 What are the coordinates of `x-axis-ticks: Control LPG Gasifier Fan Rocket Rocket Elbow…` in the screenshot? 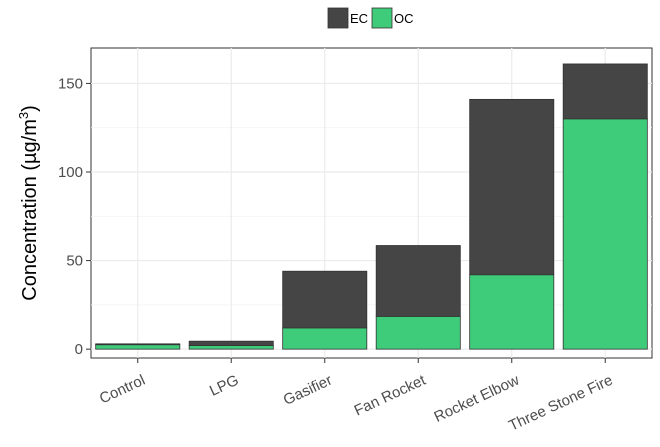 It's located at (356, 396).